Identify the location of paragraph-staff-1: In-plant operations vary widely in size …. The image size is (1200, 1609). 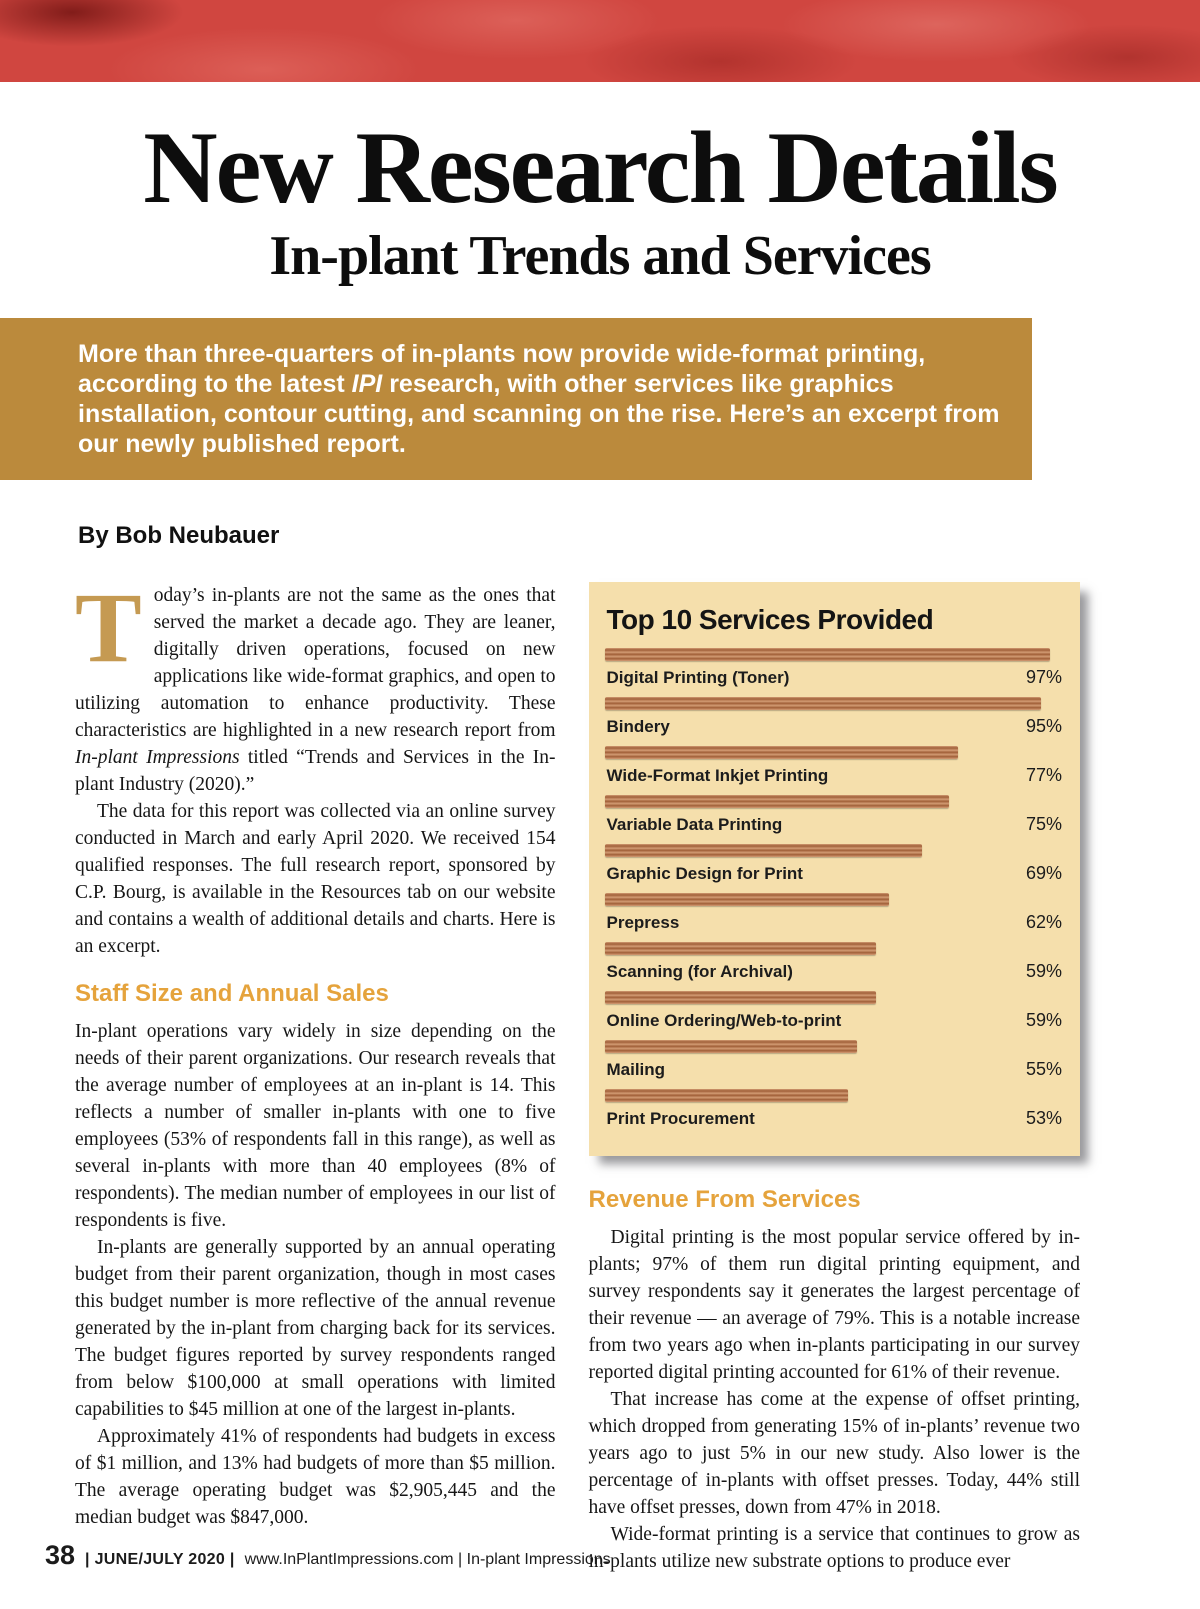
(315, 1125).